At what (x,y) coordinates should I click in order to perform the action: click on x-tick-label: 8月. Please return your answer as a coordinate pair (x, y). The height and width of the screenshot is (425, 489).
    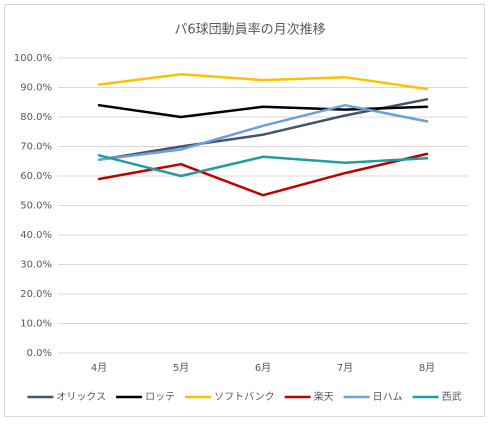
    Looking at the image, I should click on (427, 368).